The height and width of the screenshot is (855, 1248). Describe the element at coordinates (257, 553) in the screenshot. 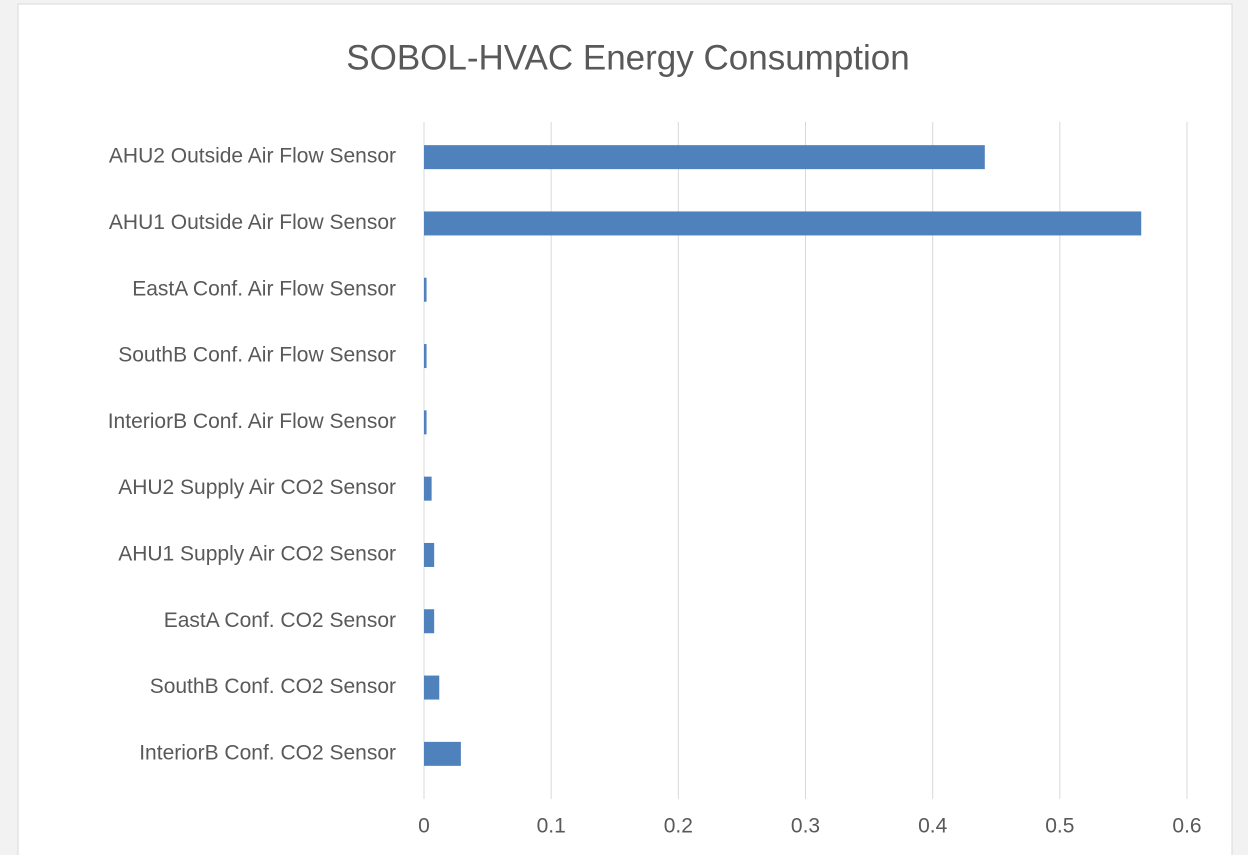

I see `y-tick-label: AHU1 Supply Air CO2 Sensor` at that location.